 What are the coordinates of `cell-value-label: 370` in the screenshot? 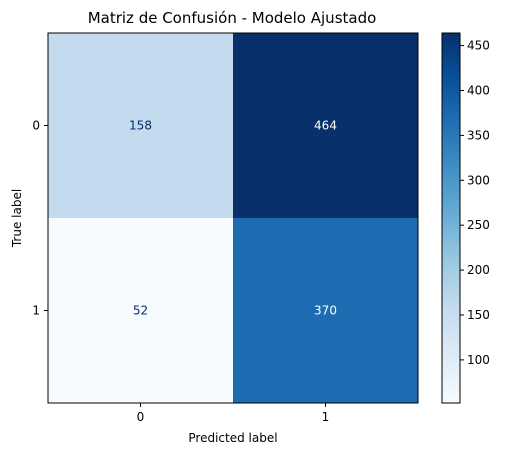 It's located at (325, 311).